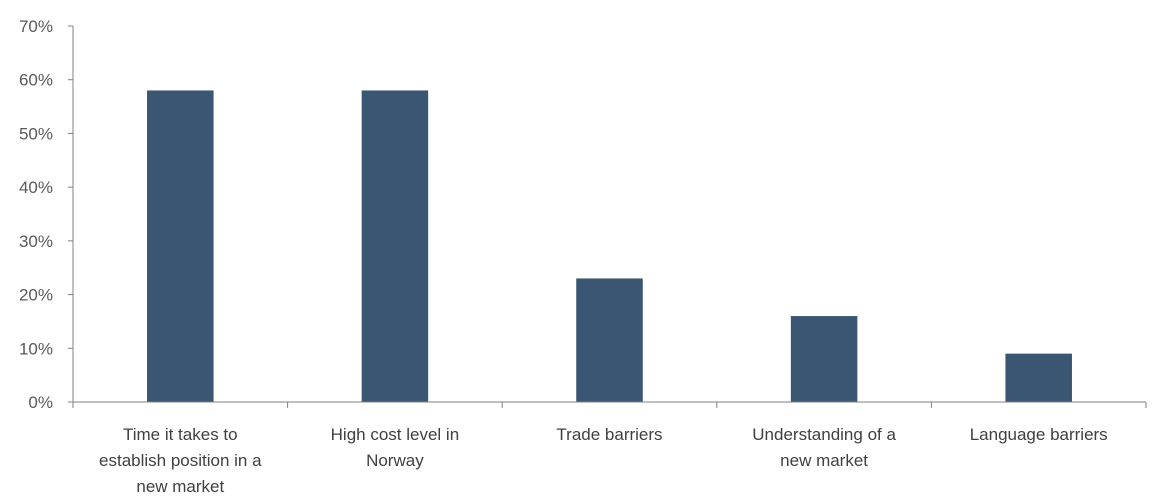  What do you see at coordinates (180, 434) in the screenshot?
I see `x-category-label-line: Time it takes to` at bounding box center [180, 434].